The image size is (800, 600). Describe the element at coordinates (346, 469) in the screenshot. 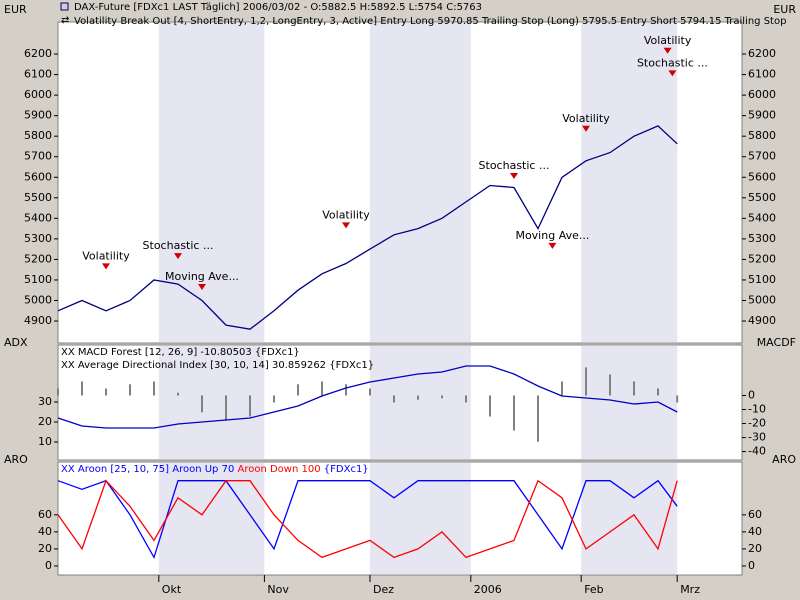

I see `legend-text: {FDXc1}` at that location.